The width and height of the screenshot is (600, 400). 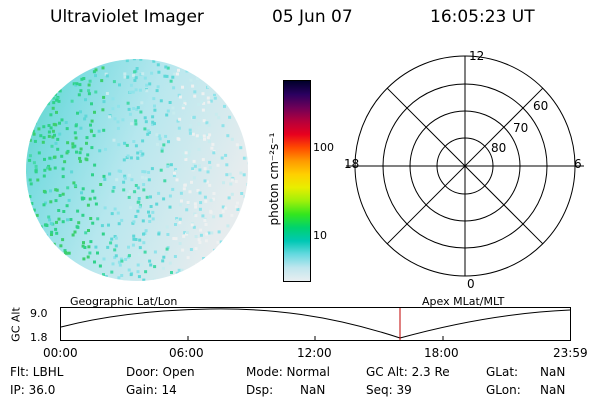 I want to click on colorbar-tick-10: 10, so click(x=320, y=235).